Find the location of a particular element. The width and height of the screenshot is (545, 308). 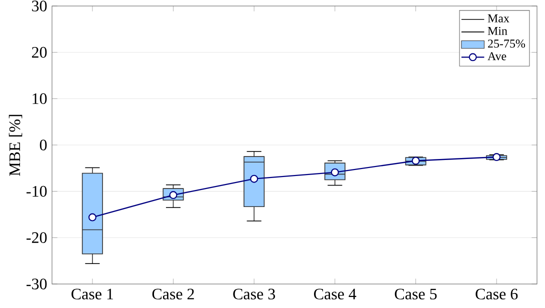

legend-label: Ave is located at coordinates (497, 56).